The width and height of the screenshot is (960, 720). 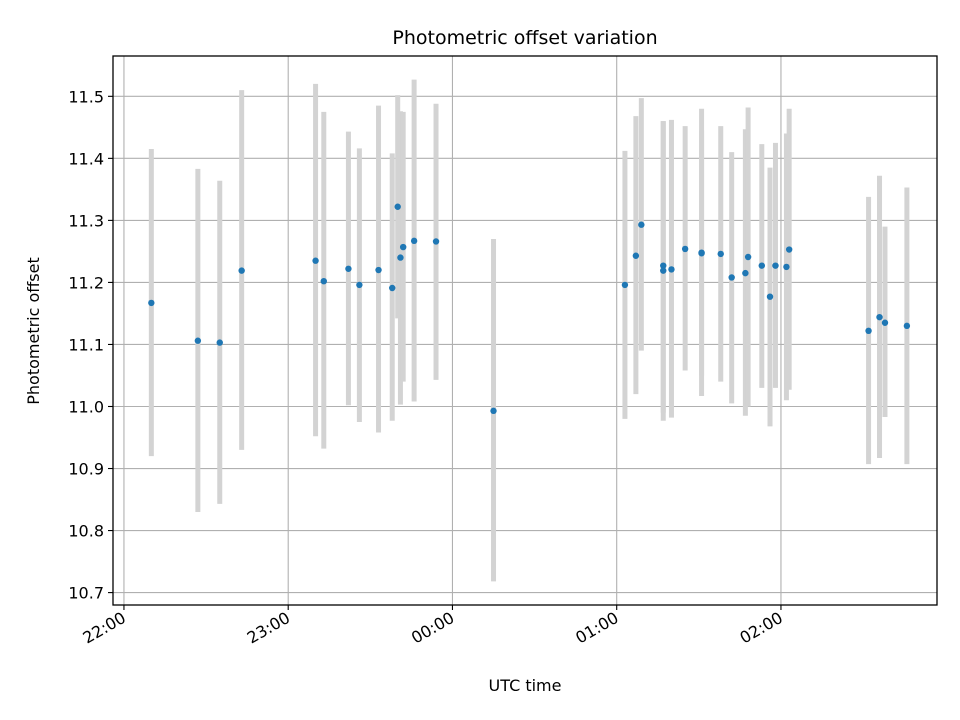 I want to click on y-tick-label: 11.1, so click(x=86, y=344).